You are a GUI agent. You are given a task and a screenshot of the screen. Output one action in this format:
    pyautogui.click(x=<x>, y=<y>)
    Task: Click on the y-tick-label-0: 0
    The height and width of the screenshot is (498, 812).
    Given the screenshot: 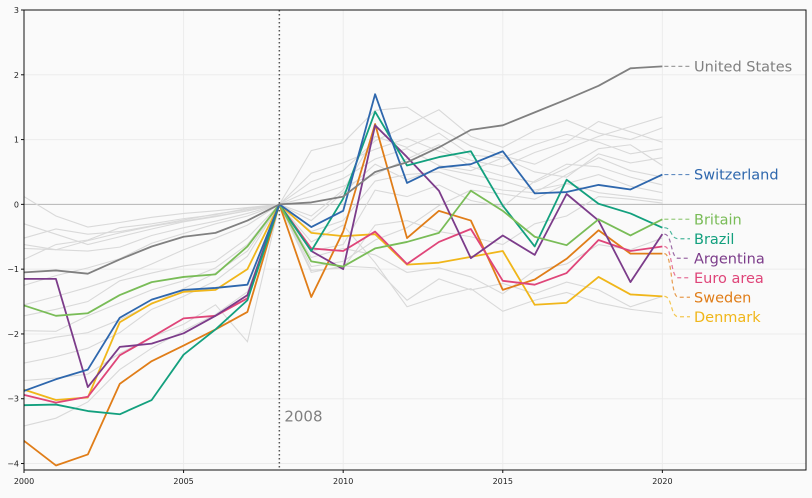 What is the action you would take?
    pyautogui.click(x=16, y=204)
    